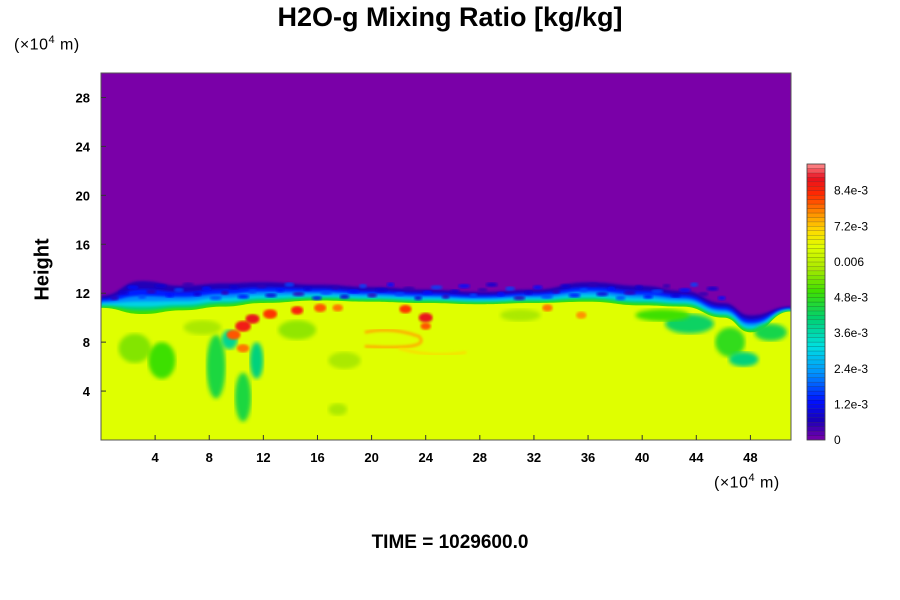  Describe the element at coordinates (317, 457) in the screenshot. I see `x-tick-label: 16` at that location.